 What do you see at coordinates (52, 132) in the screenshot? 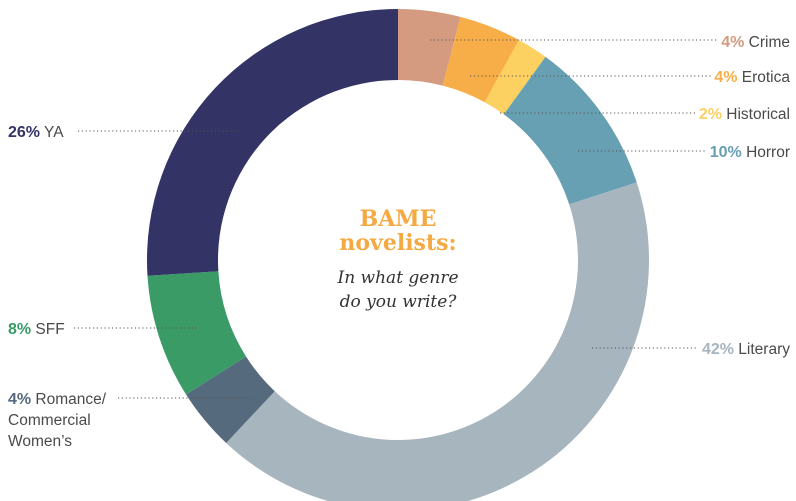
I see `label-name: YA` at bounding box center [52, 132].